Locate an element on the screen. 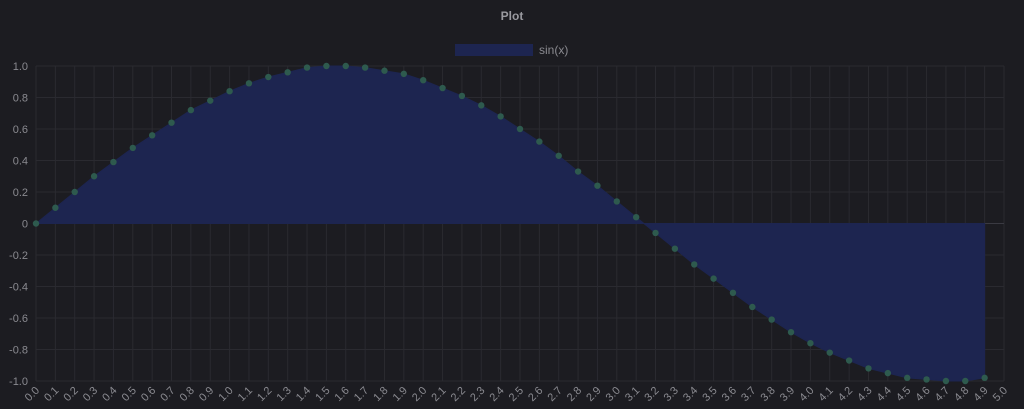  x-tick-label: 3.0 is located at coordinates (613, 394).